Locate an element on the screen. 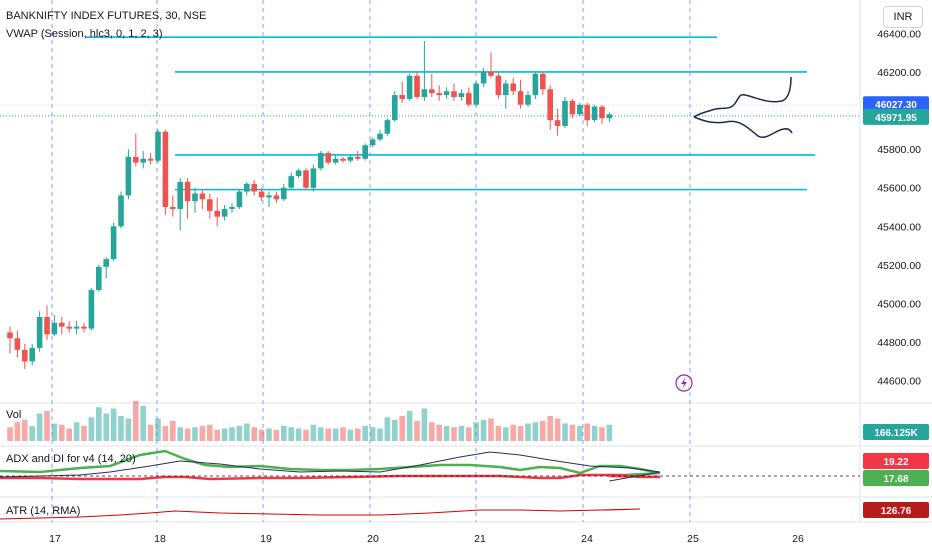  time-tick-label: 17 is located at coordinates (55, 539).